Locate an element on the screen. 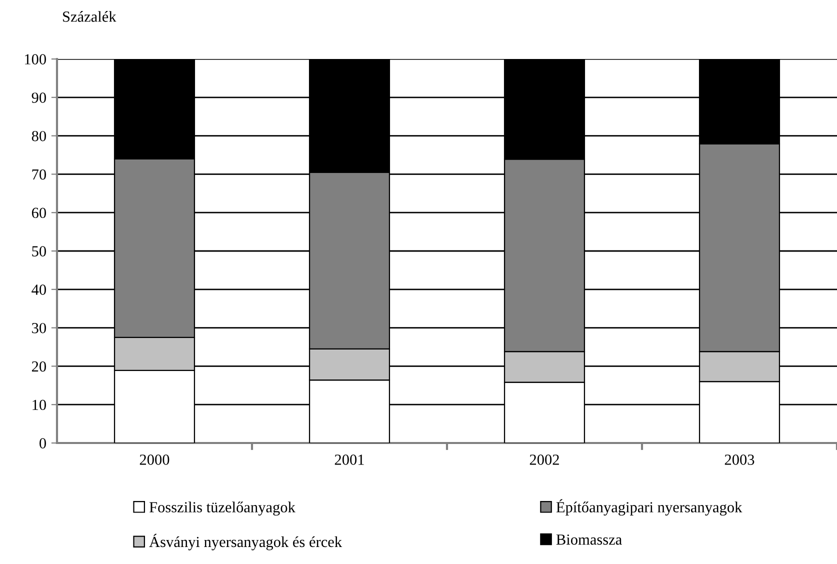 This screenshot has width=837, height=564. legend-label: Fosszilis tüzelőanyagok is located at coordinates (222, 509).